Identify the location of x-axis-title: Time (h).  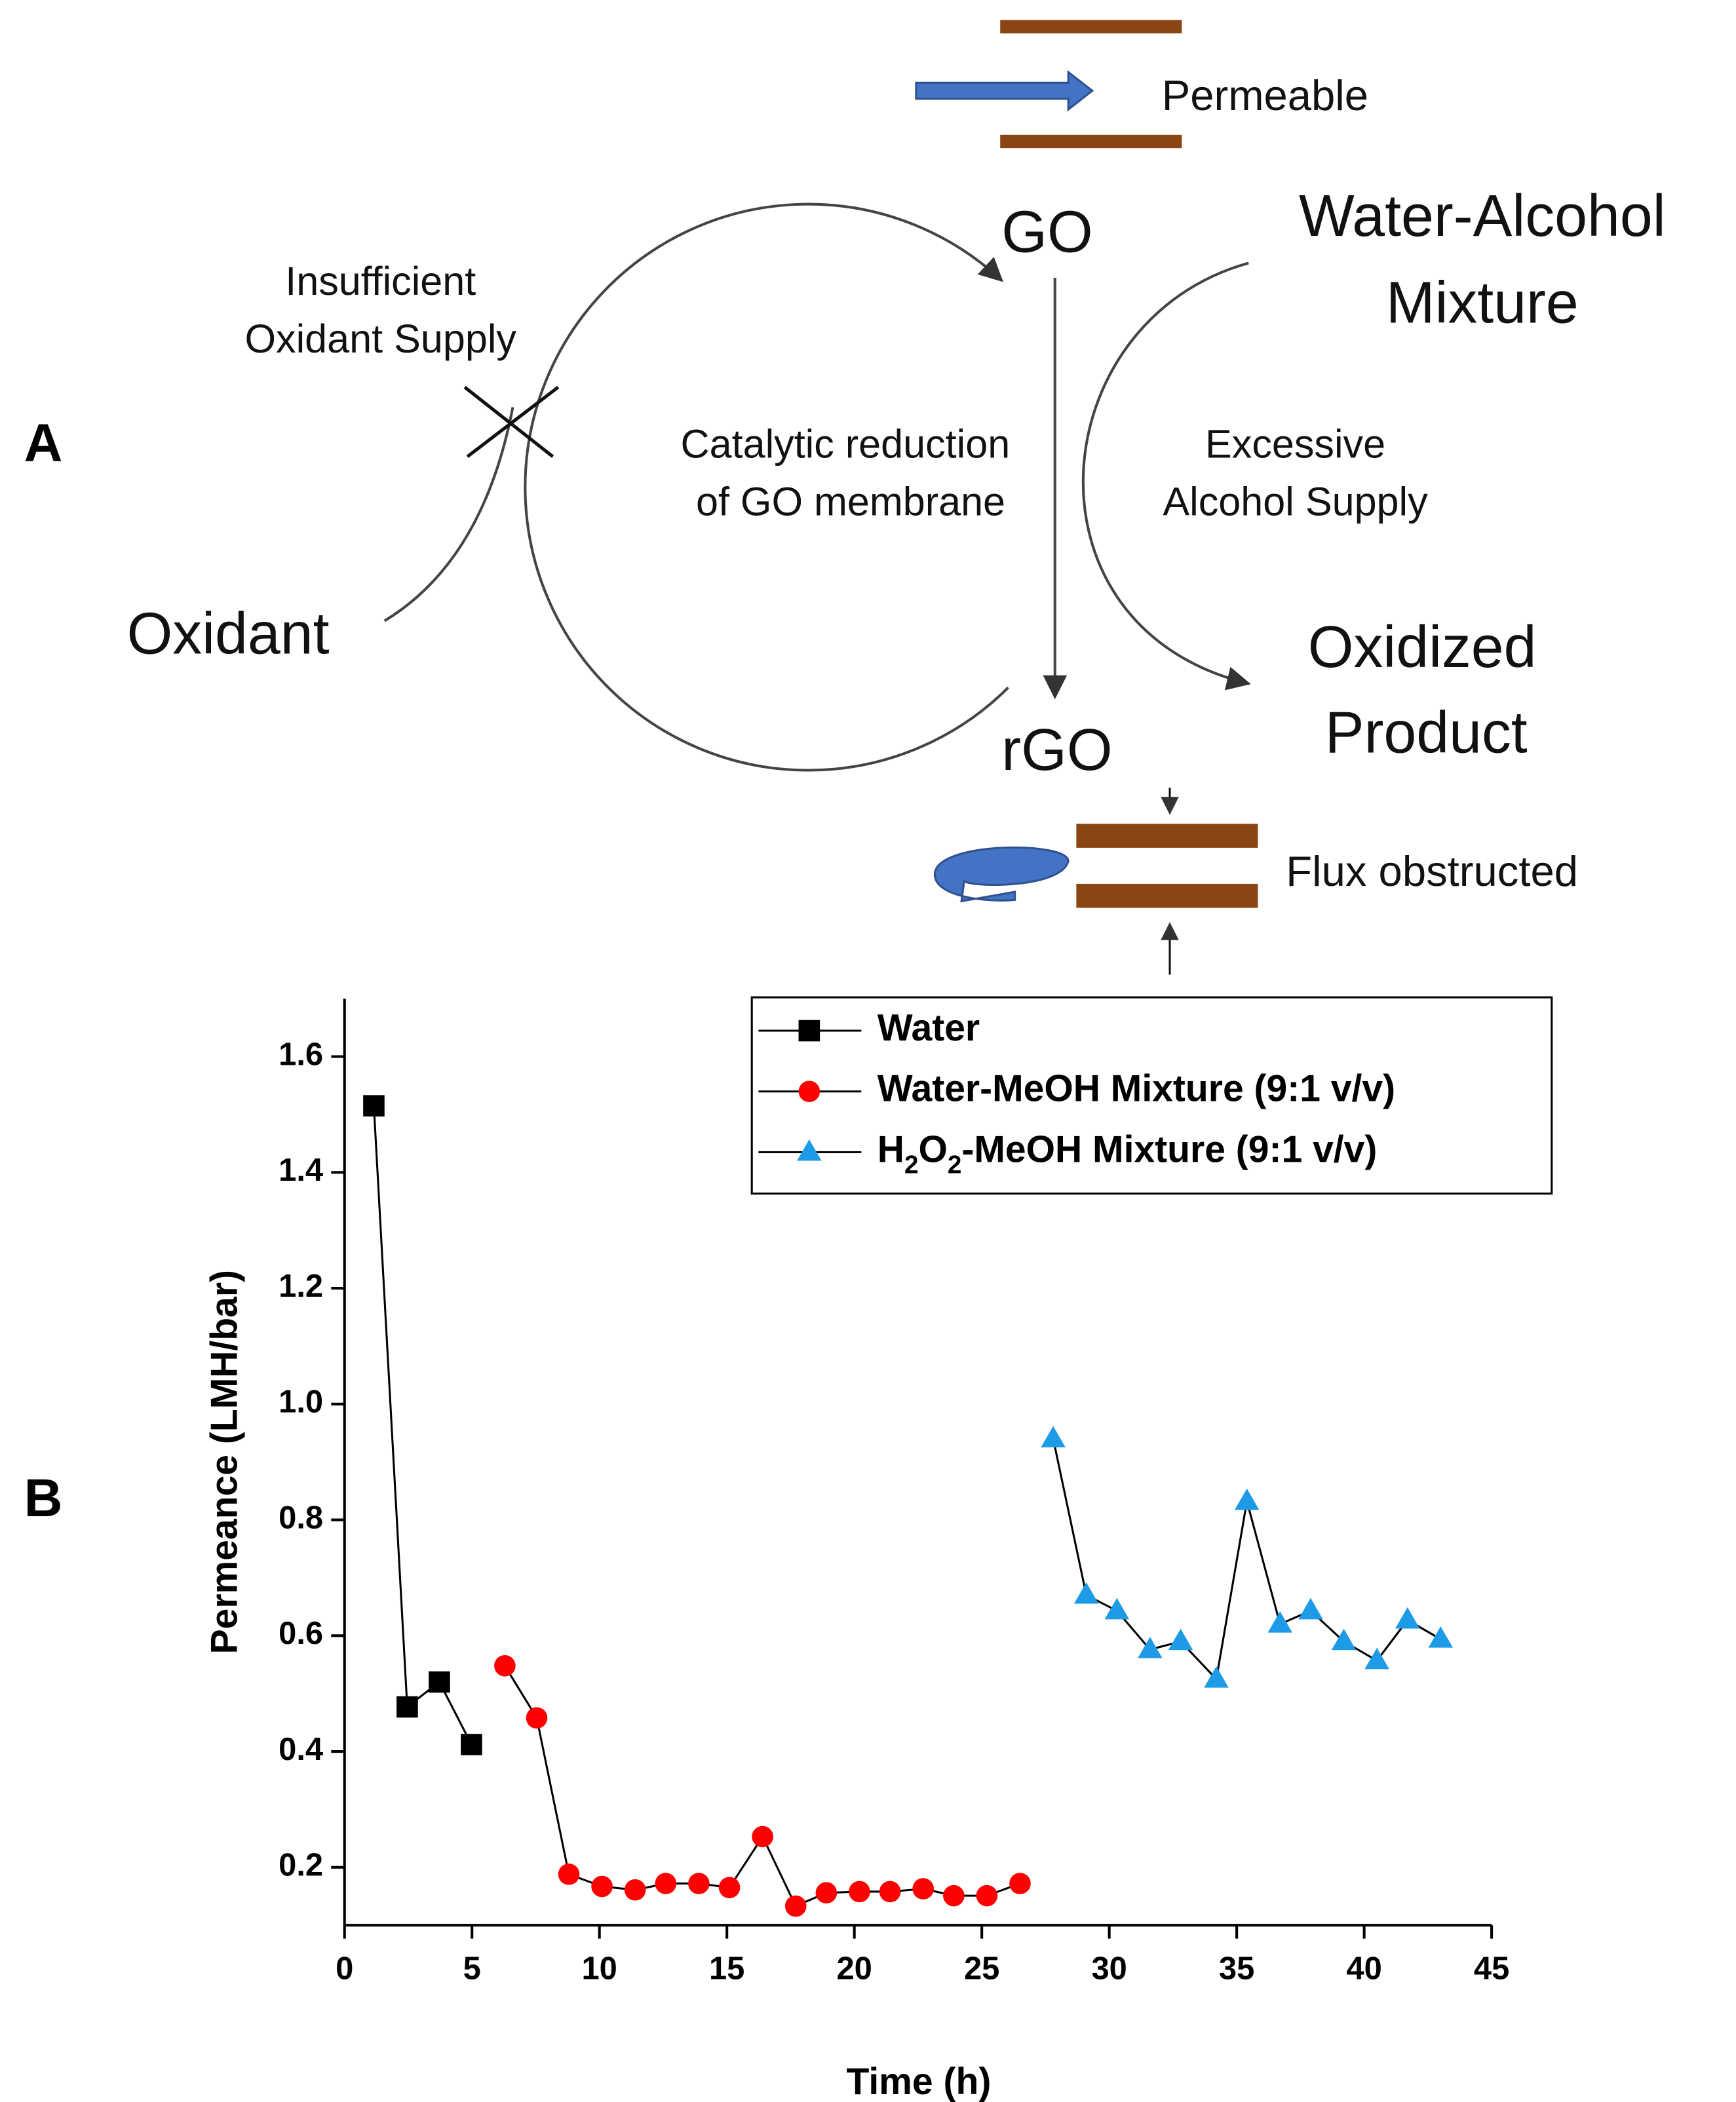
(919, 2081).